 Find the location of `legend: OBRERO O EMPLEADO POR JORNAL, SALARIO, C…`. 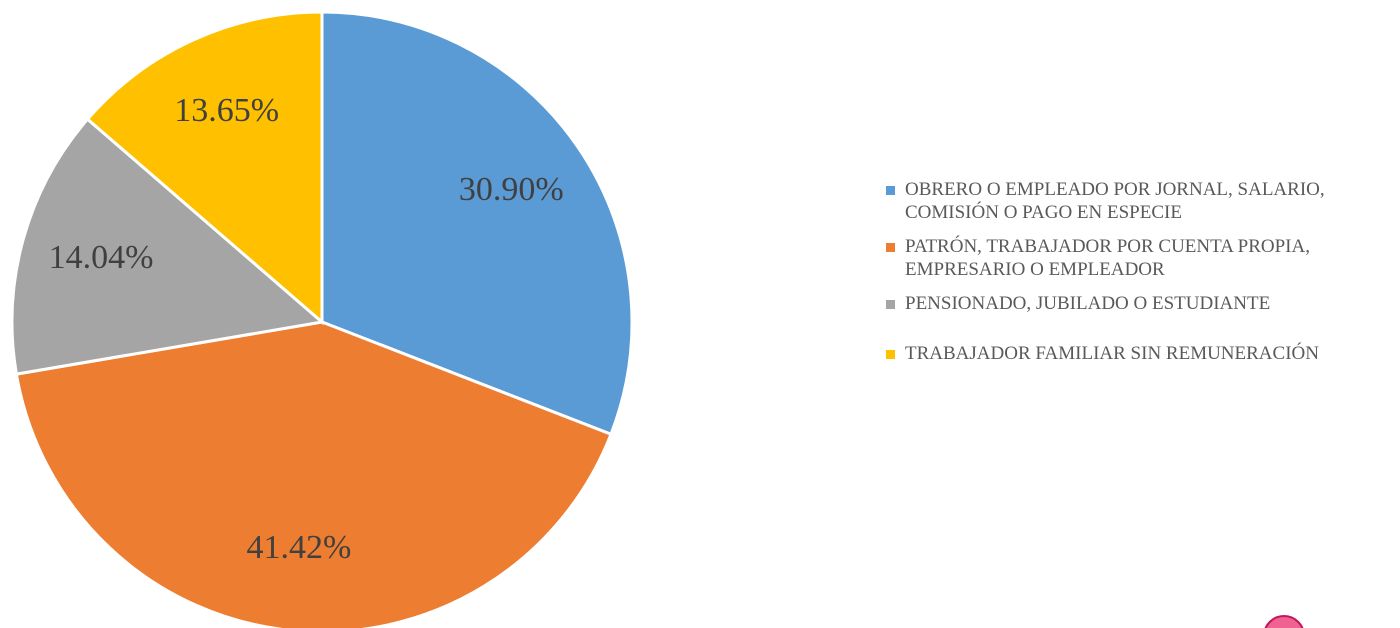

legend: OBRERO O EMPLEADO POR JORNAL, SALARIO, C… is located at coordinates (1138, 271).